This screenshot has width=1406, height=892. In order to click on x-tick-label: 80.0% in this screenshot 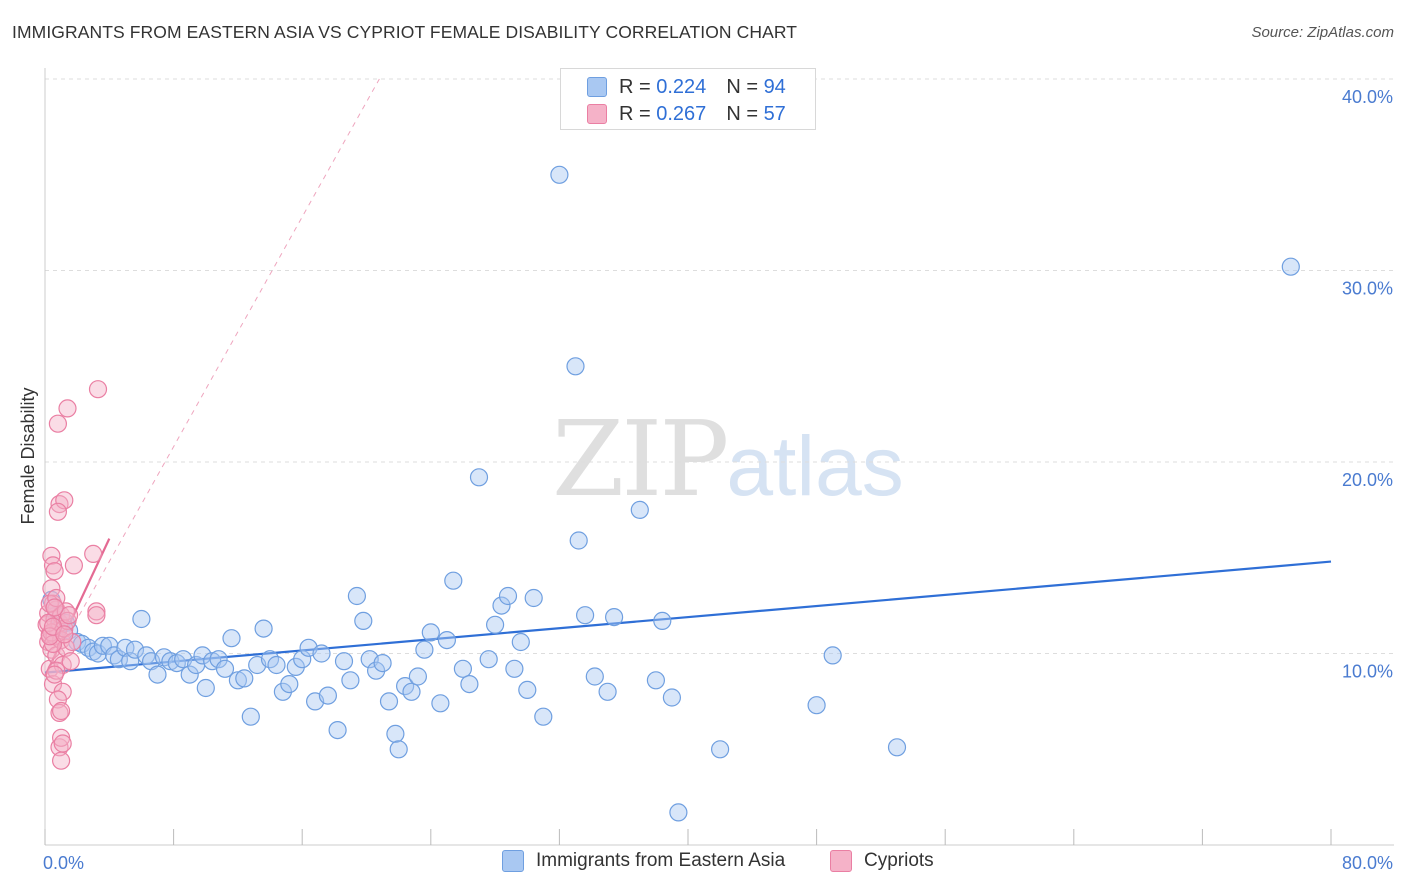, I will do `click(1367, 863)`.